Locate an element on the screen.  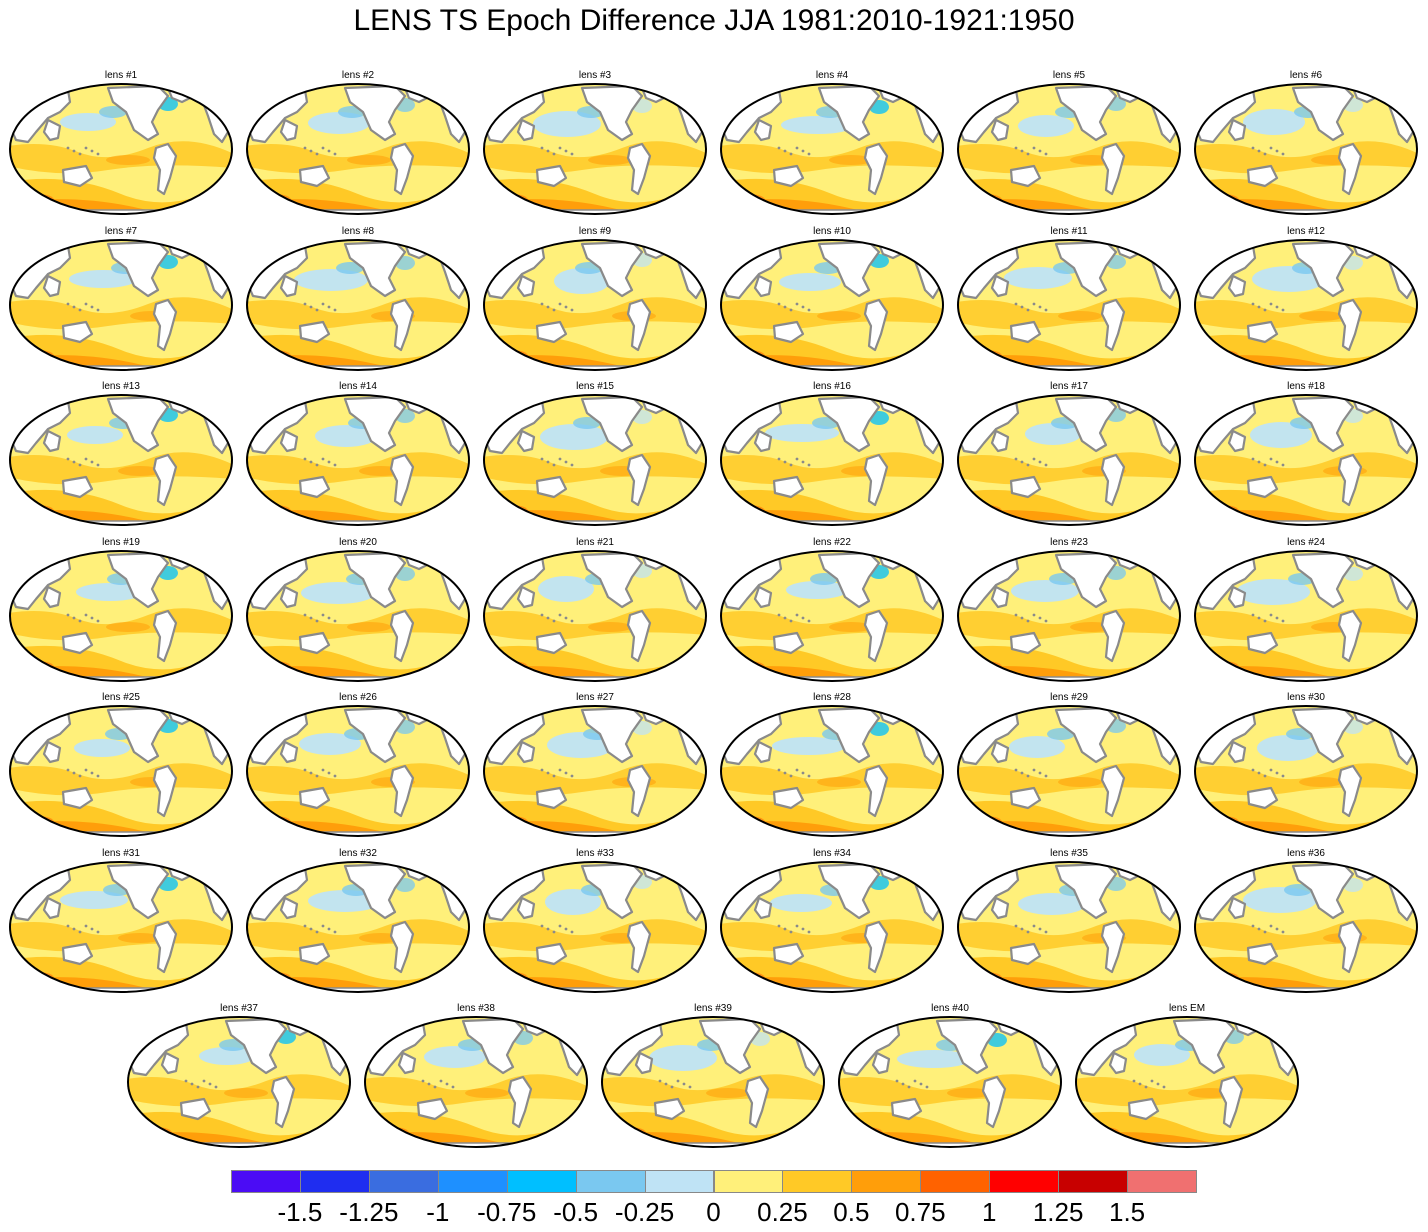
colorbar-tick-label: 1.5 is located at coordinates (1127, 1212).